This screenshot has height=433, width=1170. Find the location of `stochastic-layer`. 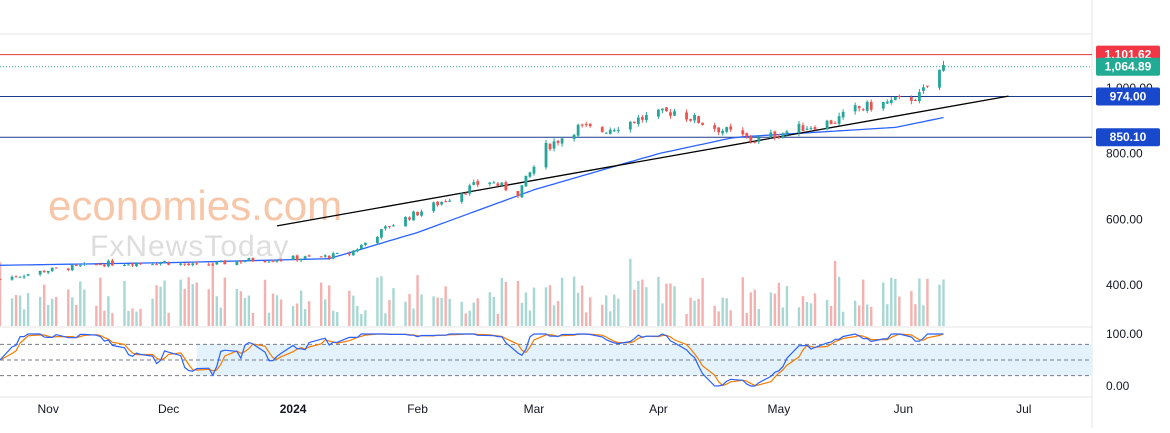

stochastic-layer is located at coordinates (472, 360).